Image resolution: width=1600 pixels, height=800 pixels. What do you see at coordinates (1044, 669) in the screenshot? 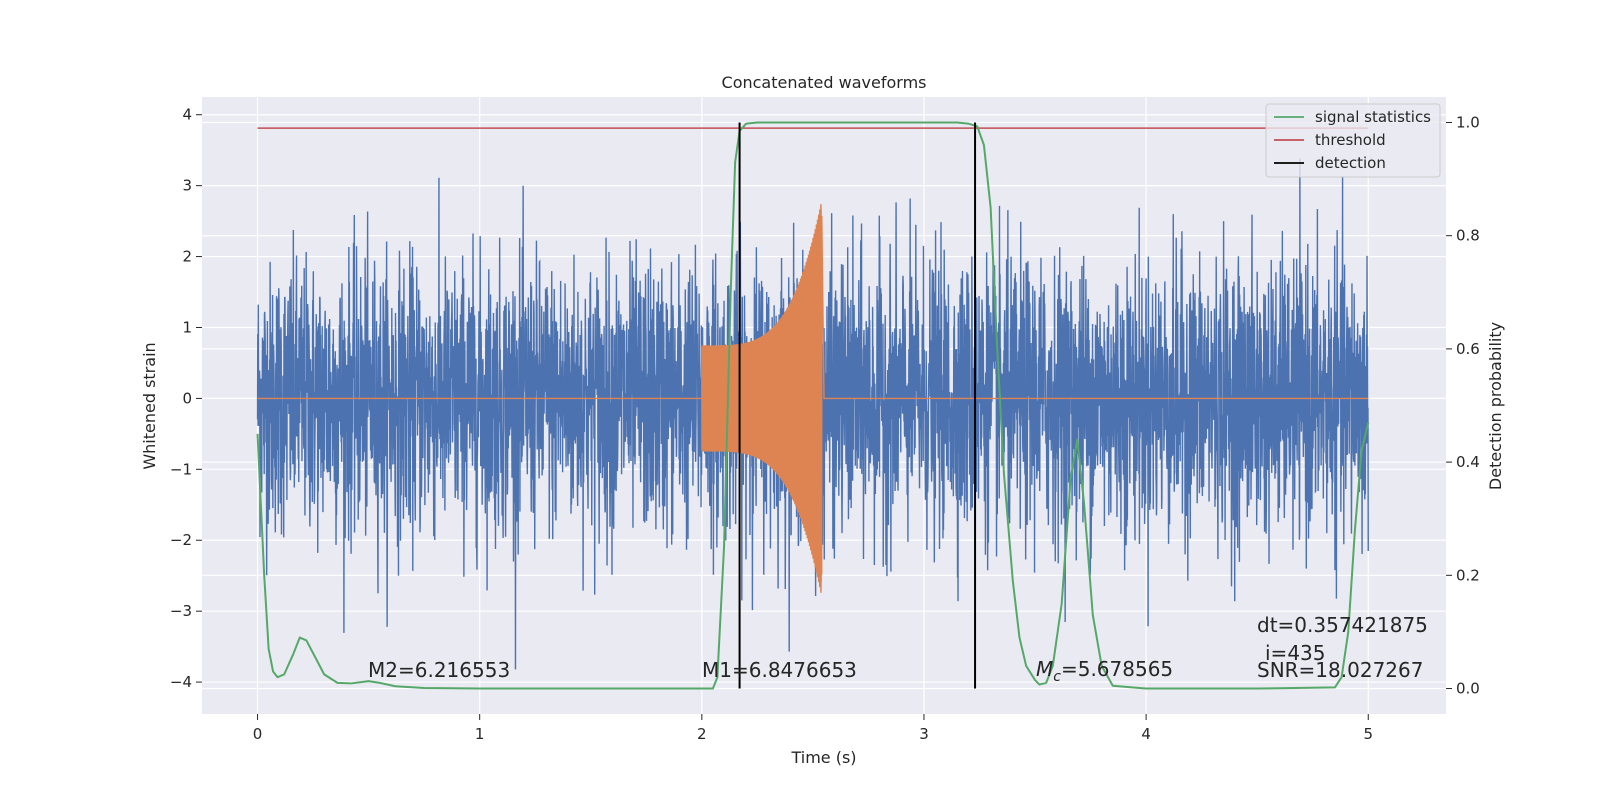
I see `annotation-mc-main: M` at bounding box center [1044, 669].